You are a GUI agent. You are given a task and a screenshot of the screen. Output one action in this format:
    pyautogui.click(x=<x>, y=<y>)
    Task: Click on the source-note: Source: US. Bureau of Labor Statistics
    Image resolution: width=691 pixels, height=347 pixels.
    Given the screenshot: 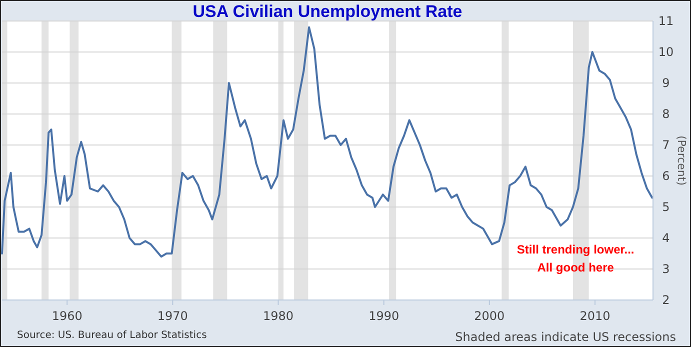 What is the action you would take?
    pyautogui.click(x=112, y=335)
    